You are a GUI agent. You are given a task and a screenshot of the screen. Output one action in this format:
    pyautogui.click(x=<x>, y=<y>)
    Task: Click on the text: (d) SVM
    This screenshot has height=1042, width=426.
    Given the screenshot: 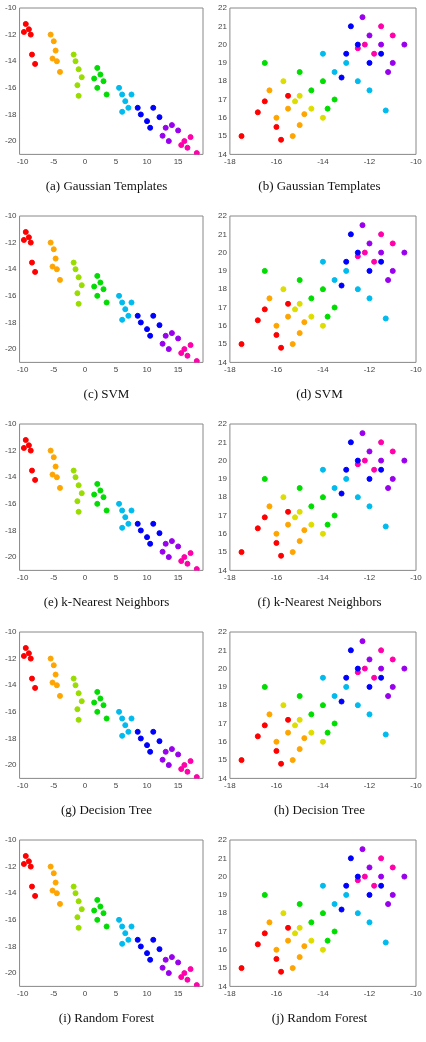 What is the action you would take?
    pyautogui.click(x=319, y=394)
    